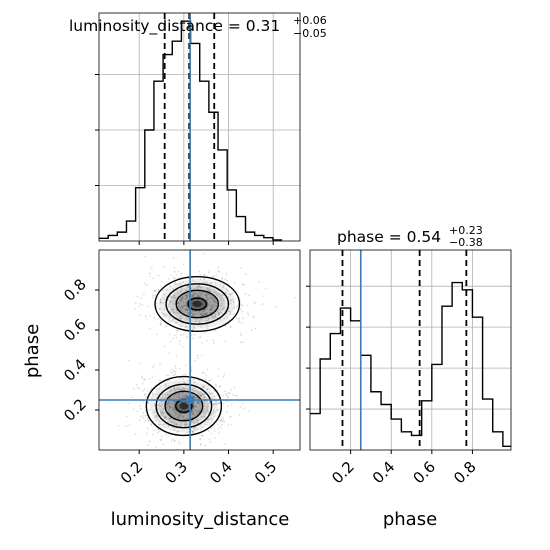 The image size is (550, 550). What do you see at coordinates (75, 330) in the screenshot?
I see `density-ytick-label: 0.6` at bounding box center [75, 330].